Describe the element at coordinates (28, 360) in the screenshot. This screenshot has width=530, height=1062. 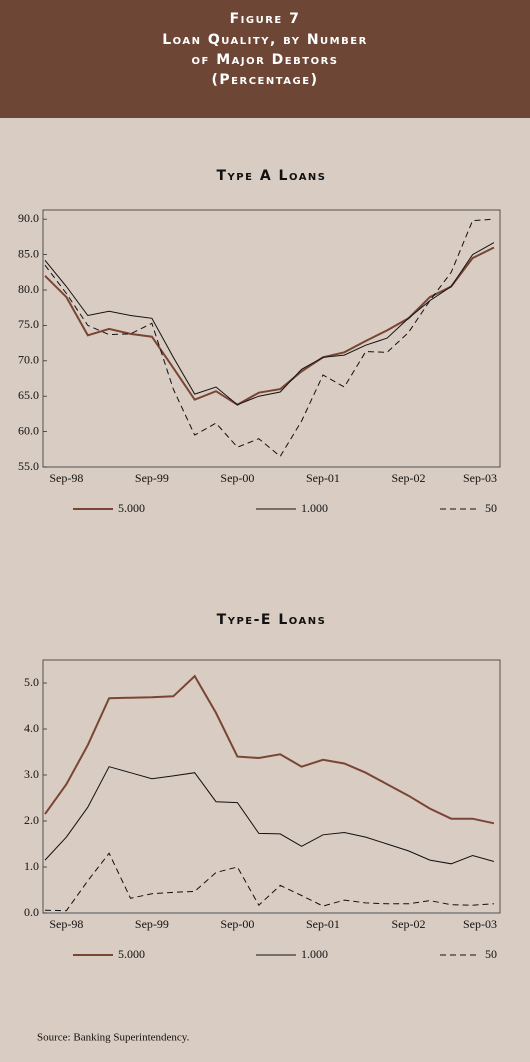
I see `y-tick-label: 70.0` at that location.